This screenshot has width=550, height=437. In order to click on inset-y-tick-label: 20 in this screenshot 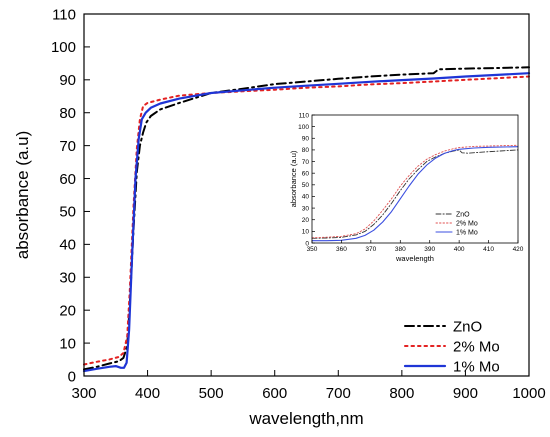, I will do `click(306, 220)`.